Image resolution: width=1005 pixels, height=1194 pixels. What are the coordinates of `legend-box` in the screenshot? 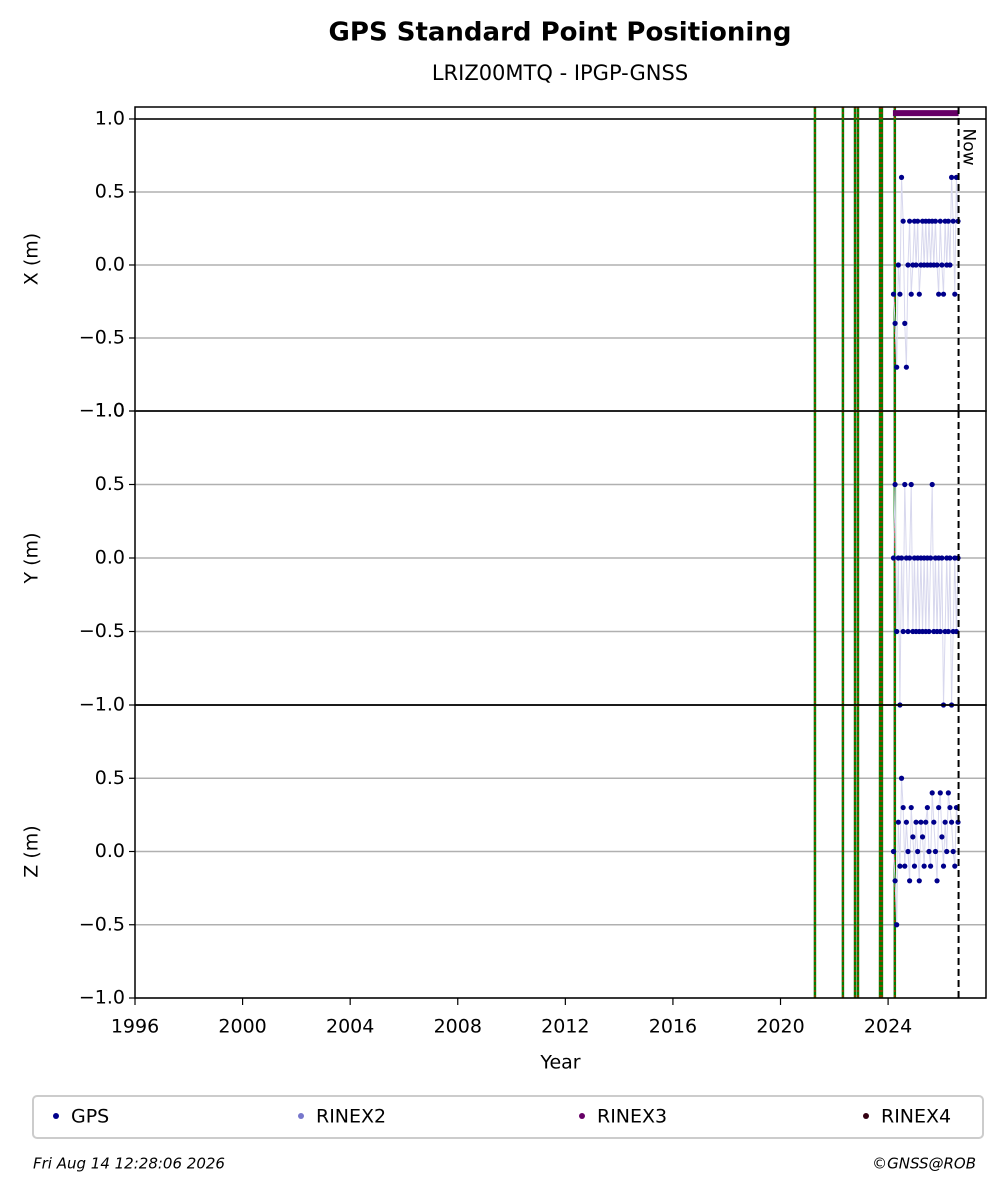 It's located at (508, 1117).